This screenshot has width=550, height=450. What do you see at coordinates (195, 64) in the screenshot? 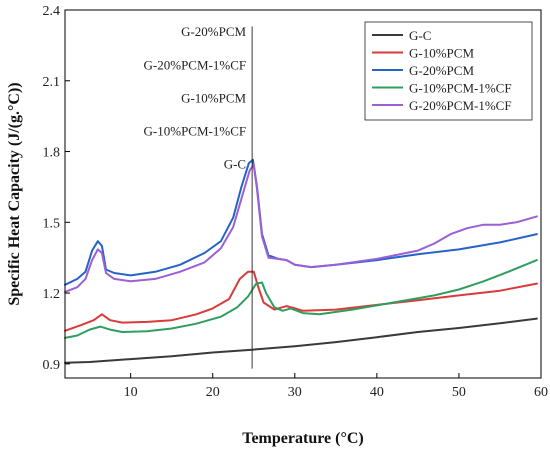
I see `peak-annotation-label: G-20%PCM-1%CF` at bounding box center [195, 64].